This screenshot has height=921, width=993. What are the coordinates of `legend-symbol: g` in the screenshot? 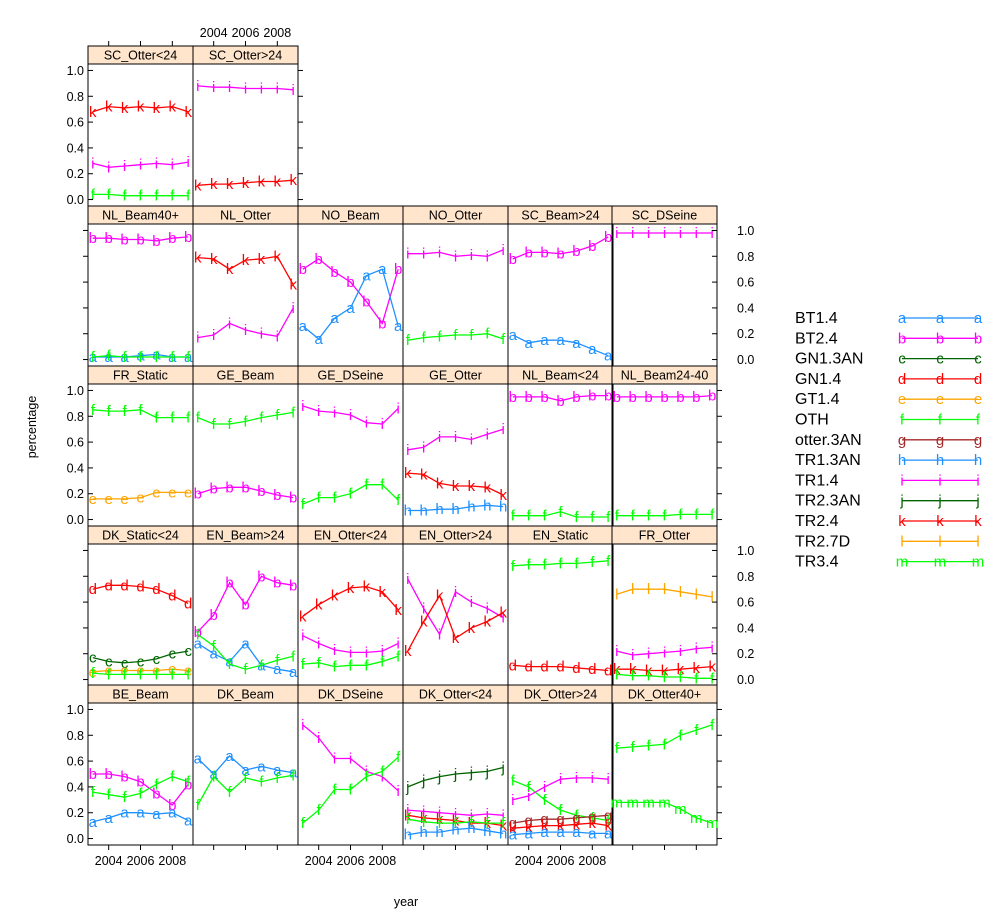 It's located at (902, 440).